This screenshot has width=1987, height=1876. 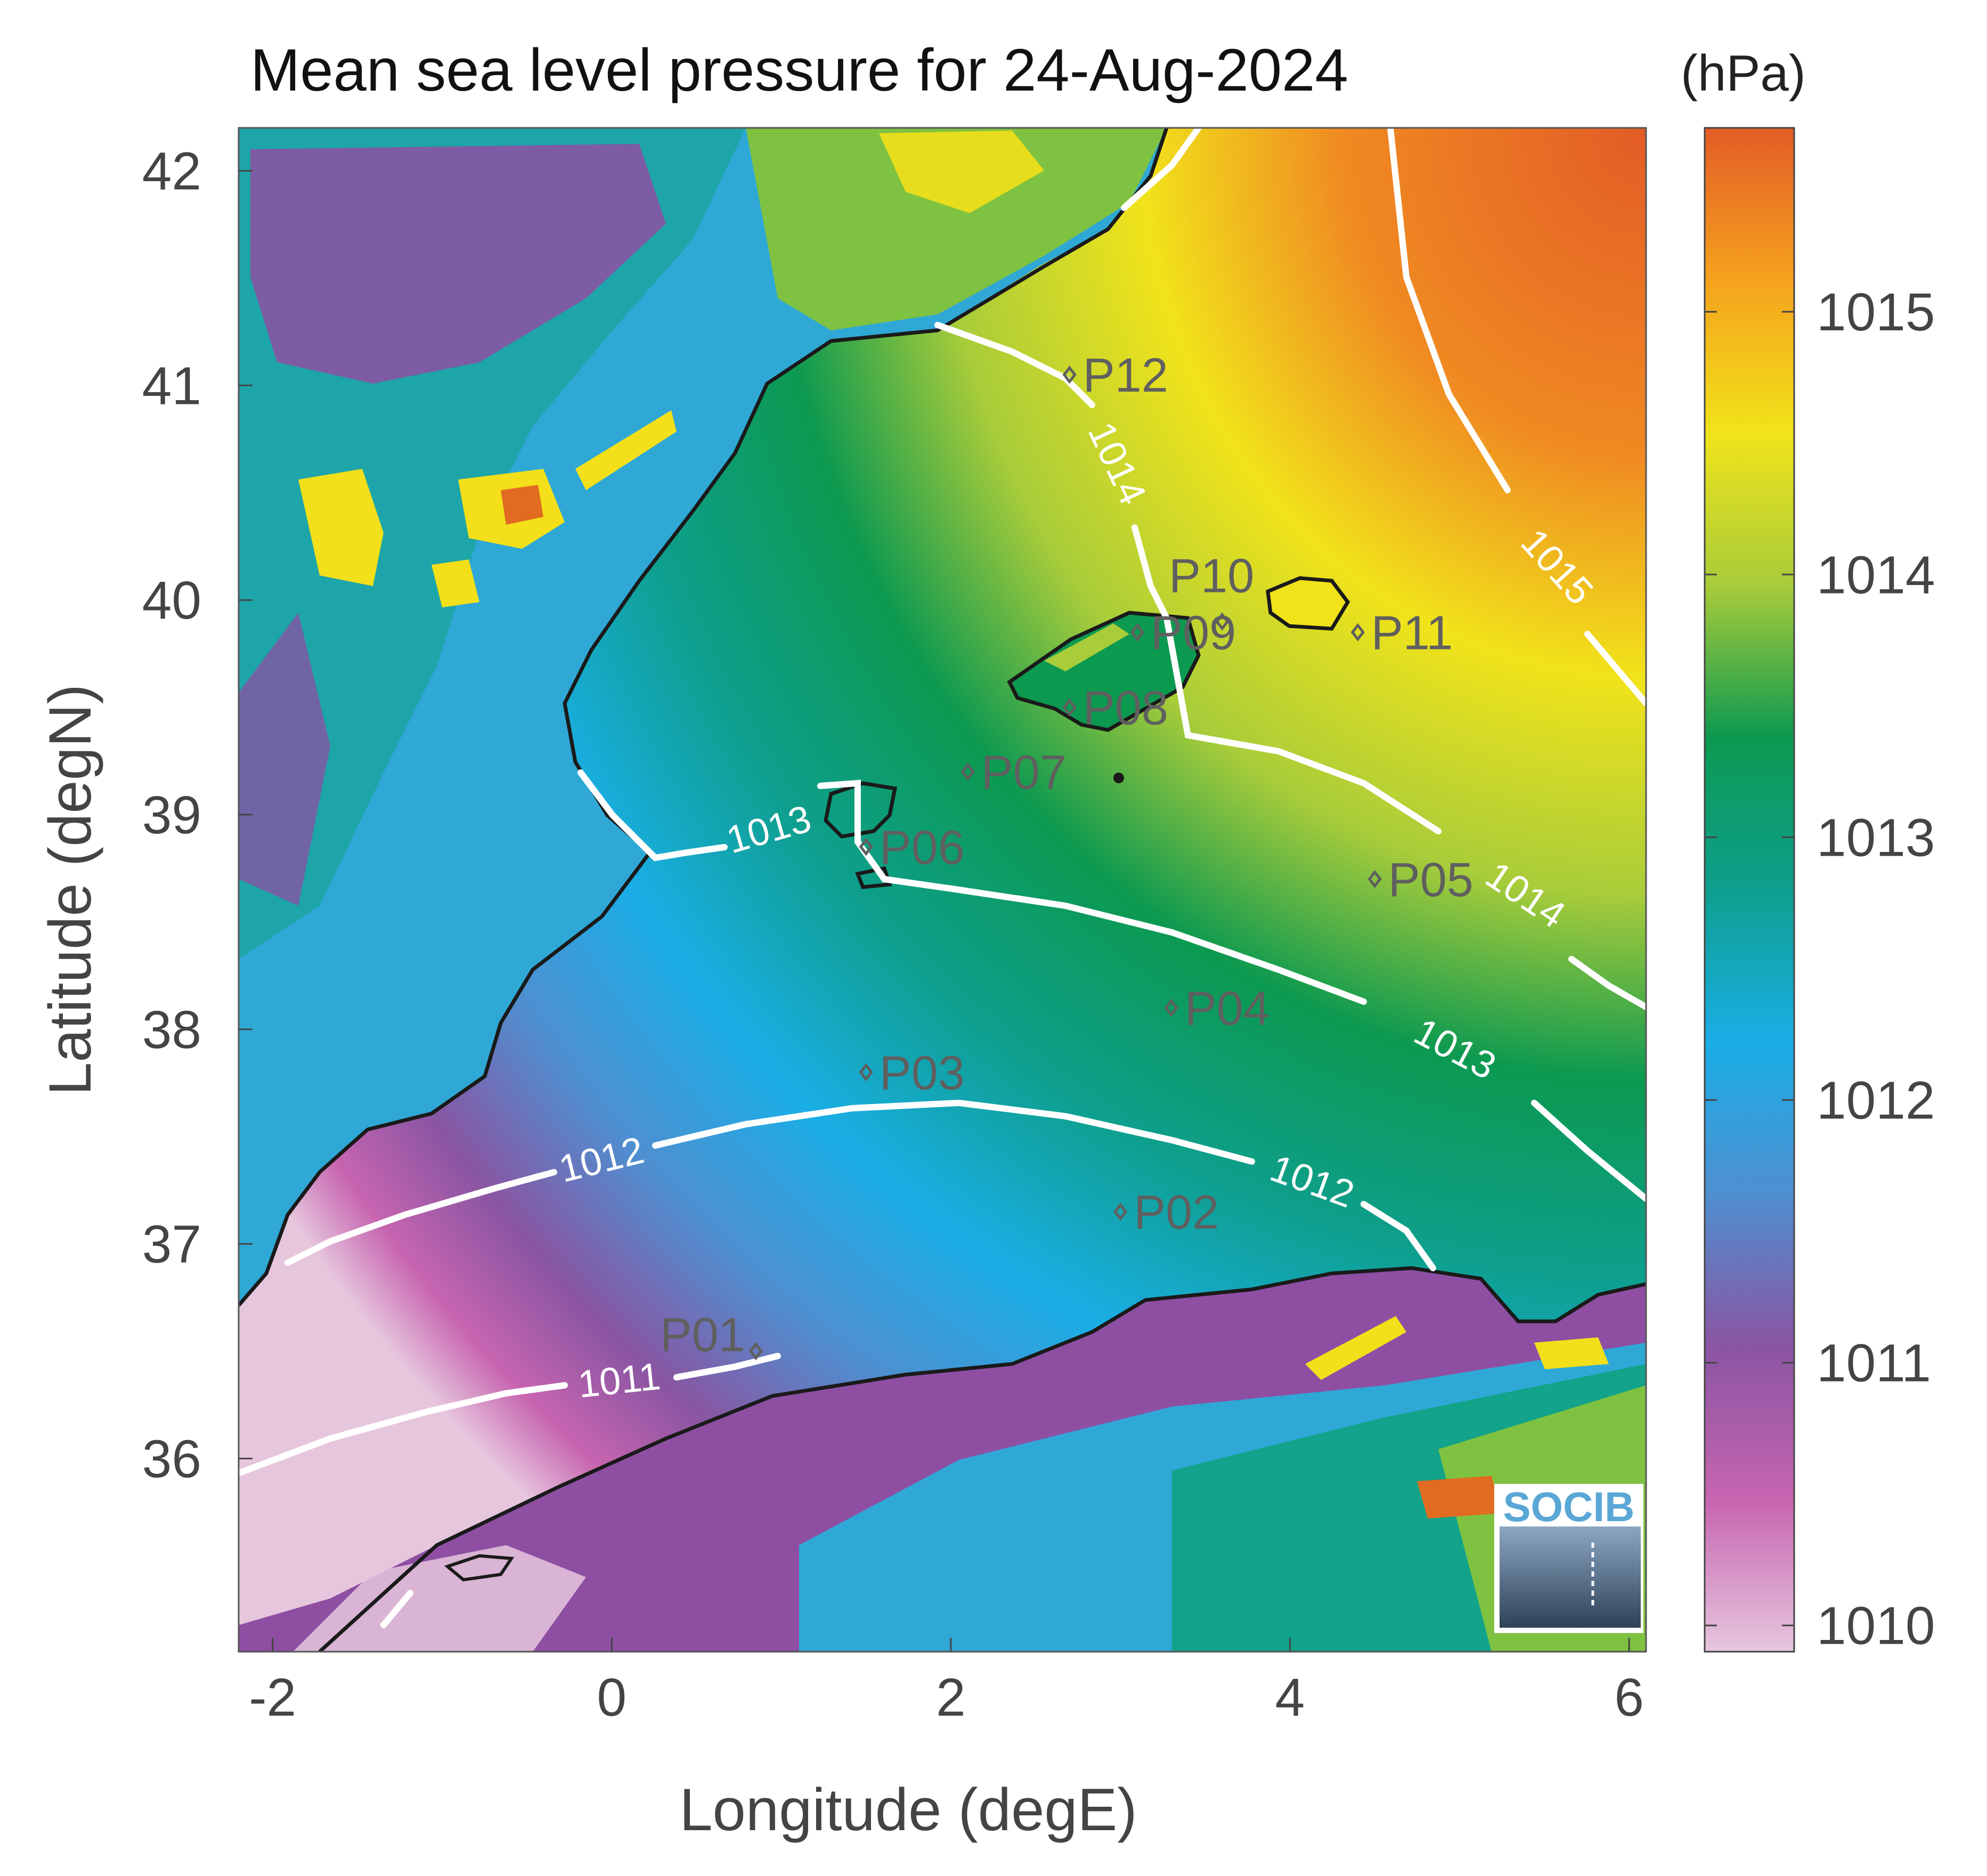 I want to click on station-p06: P06, so click(x=912, y=848).